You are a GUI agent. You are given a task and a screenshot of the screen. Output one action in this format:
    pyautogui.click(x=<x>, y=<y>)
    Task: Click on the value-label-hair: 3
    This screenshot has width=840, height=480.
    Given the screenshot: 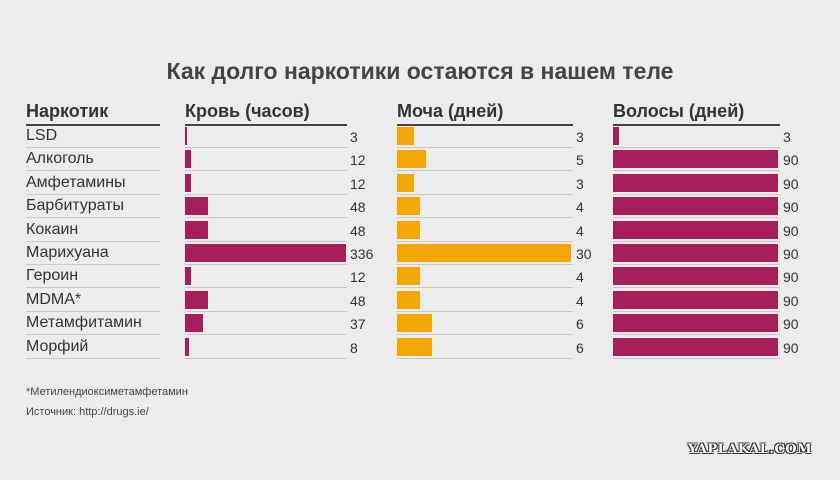 What is the action you would take?
    pyautogui.click(x=787, y=137)
    